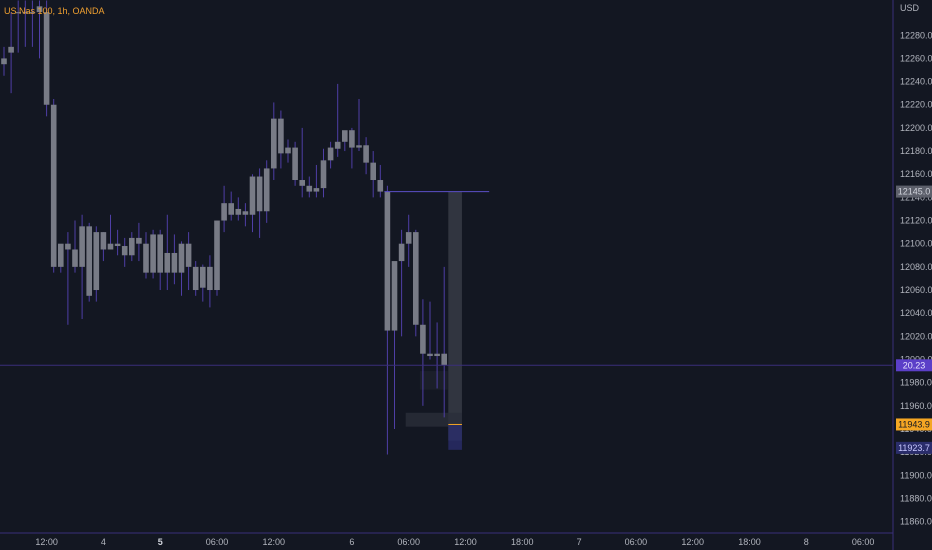  What do you see at coordinates (916, 267) in the screenshot?
I see `price-tick-label: 12080.0` at bounding box center [916, 267].